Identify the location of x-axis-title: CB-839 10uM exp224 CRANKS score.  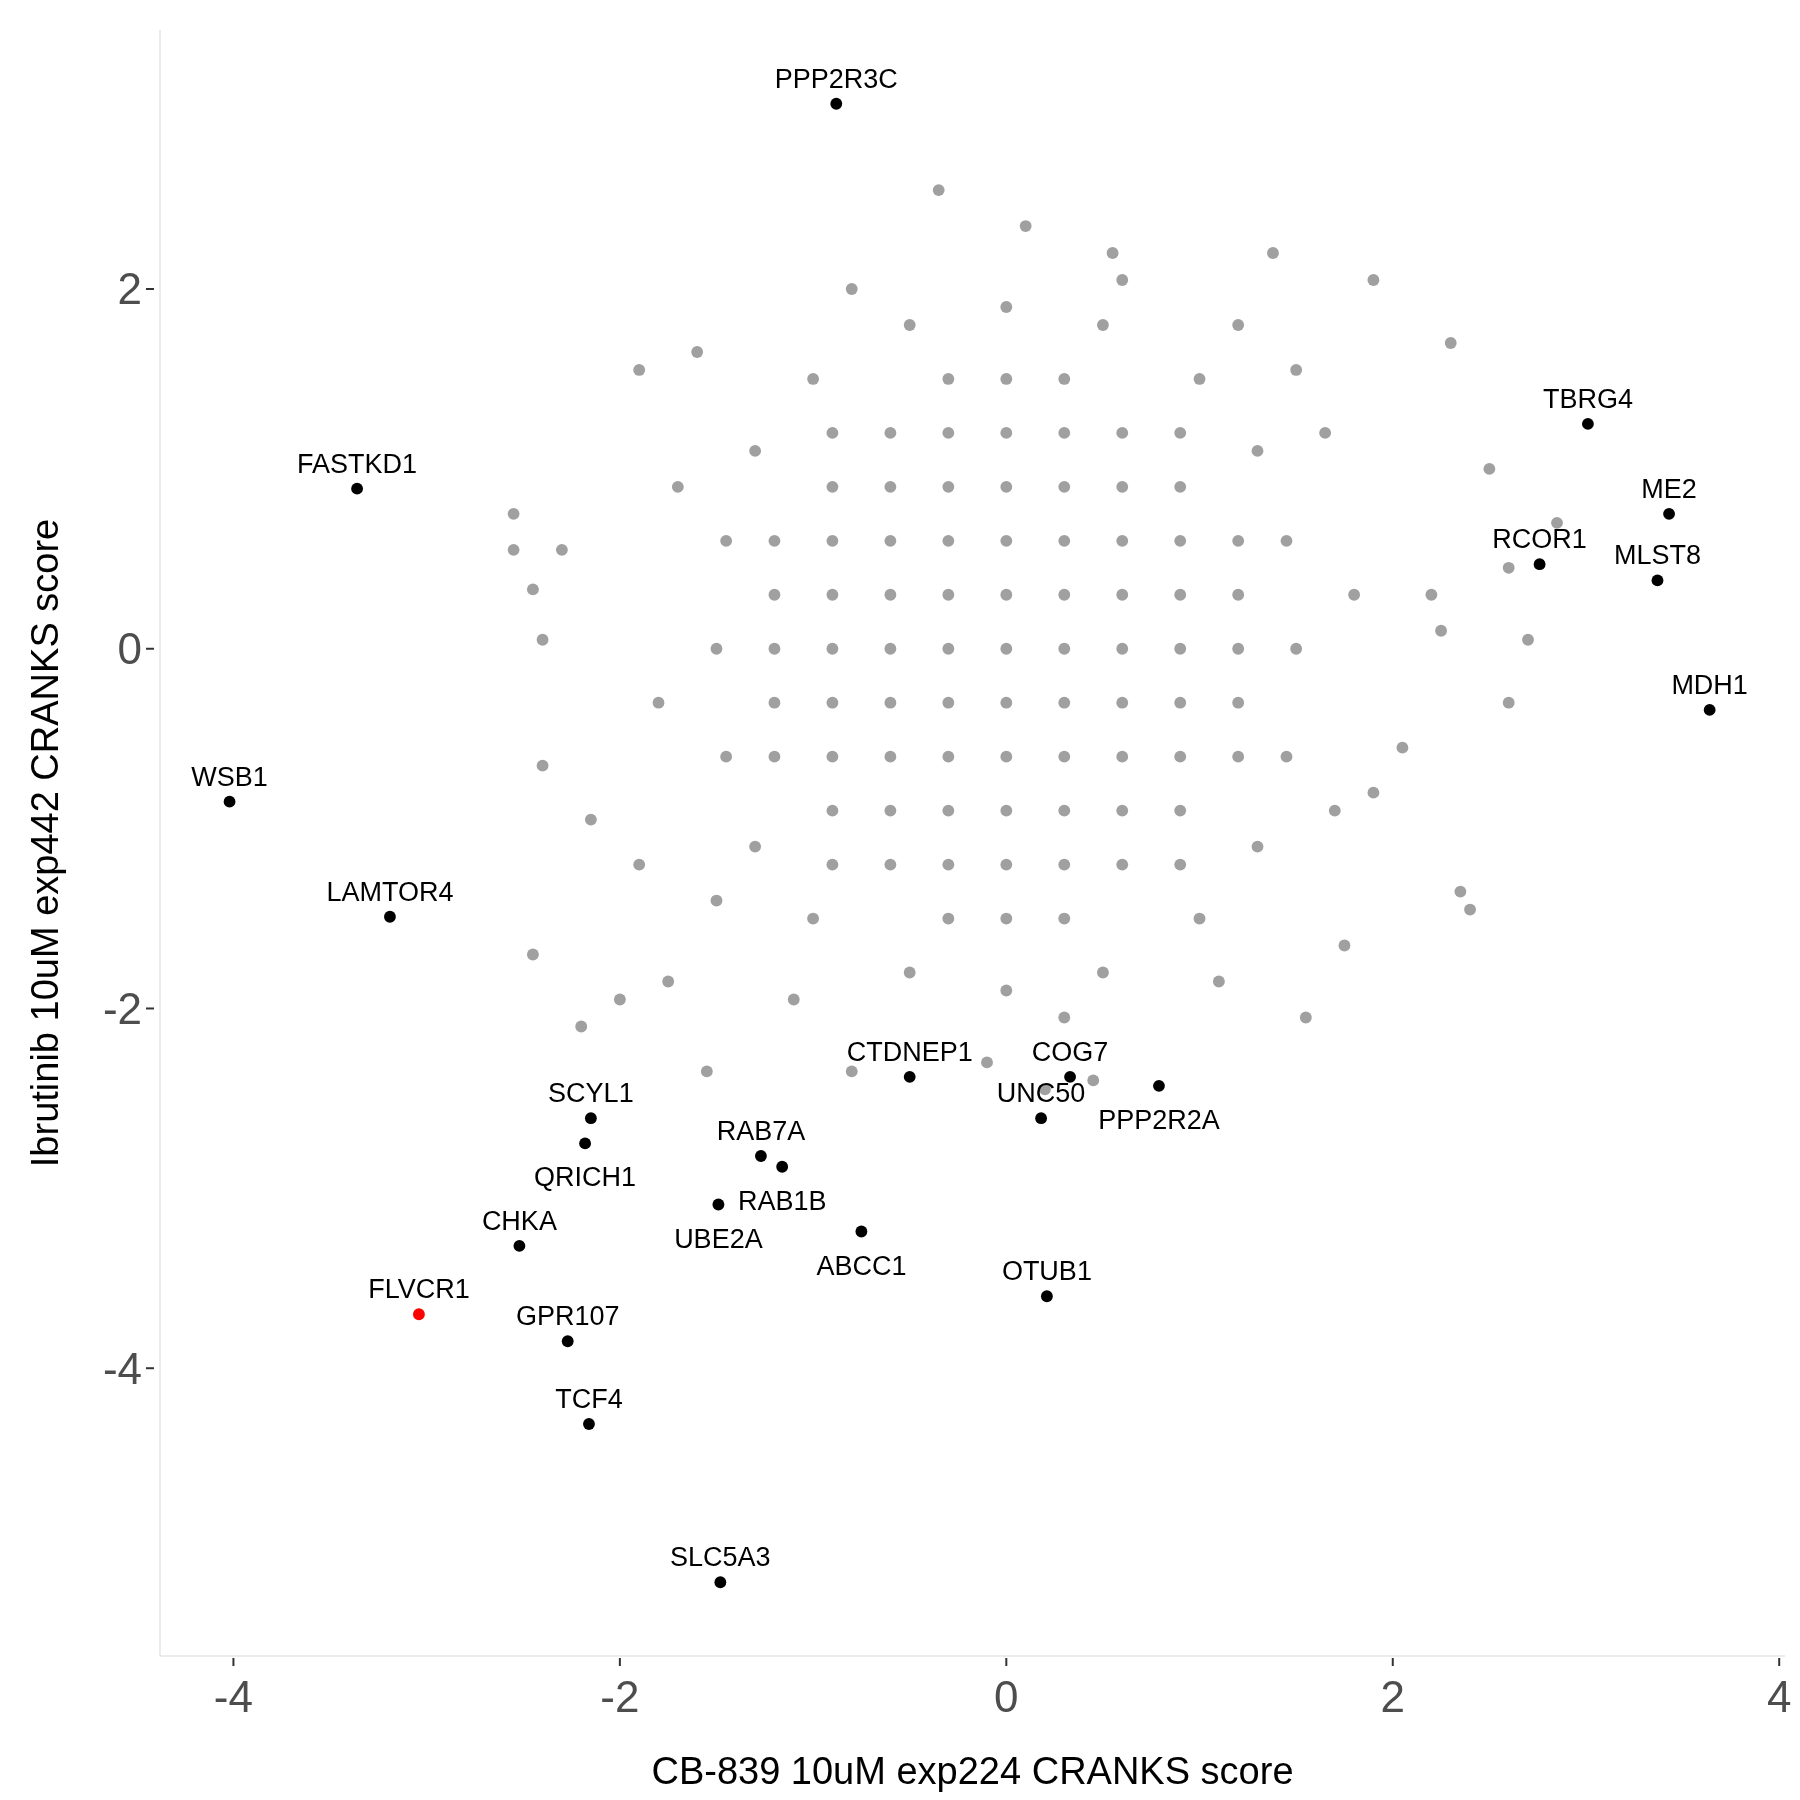
(972, 1771).